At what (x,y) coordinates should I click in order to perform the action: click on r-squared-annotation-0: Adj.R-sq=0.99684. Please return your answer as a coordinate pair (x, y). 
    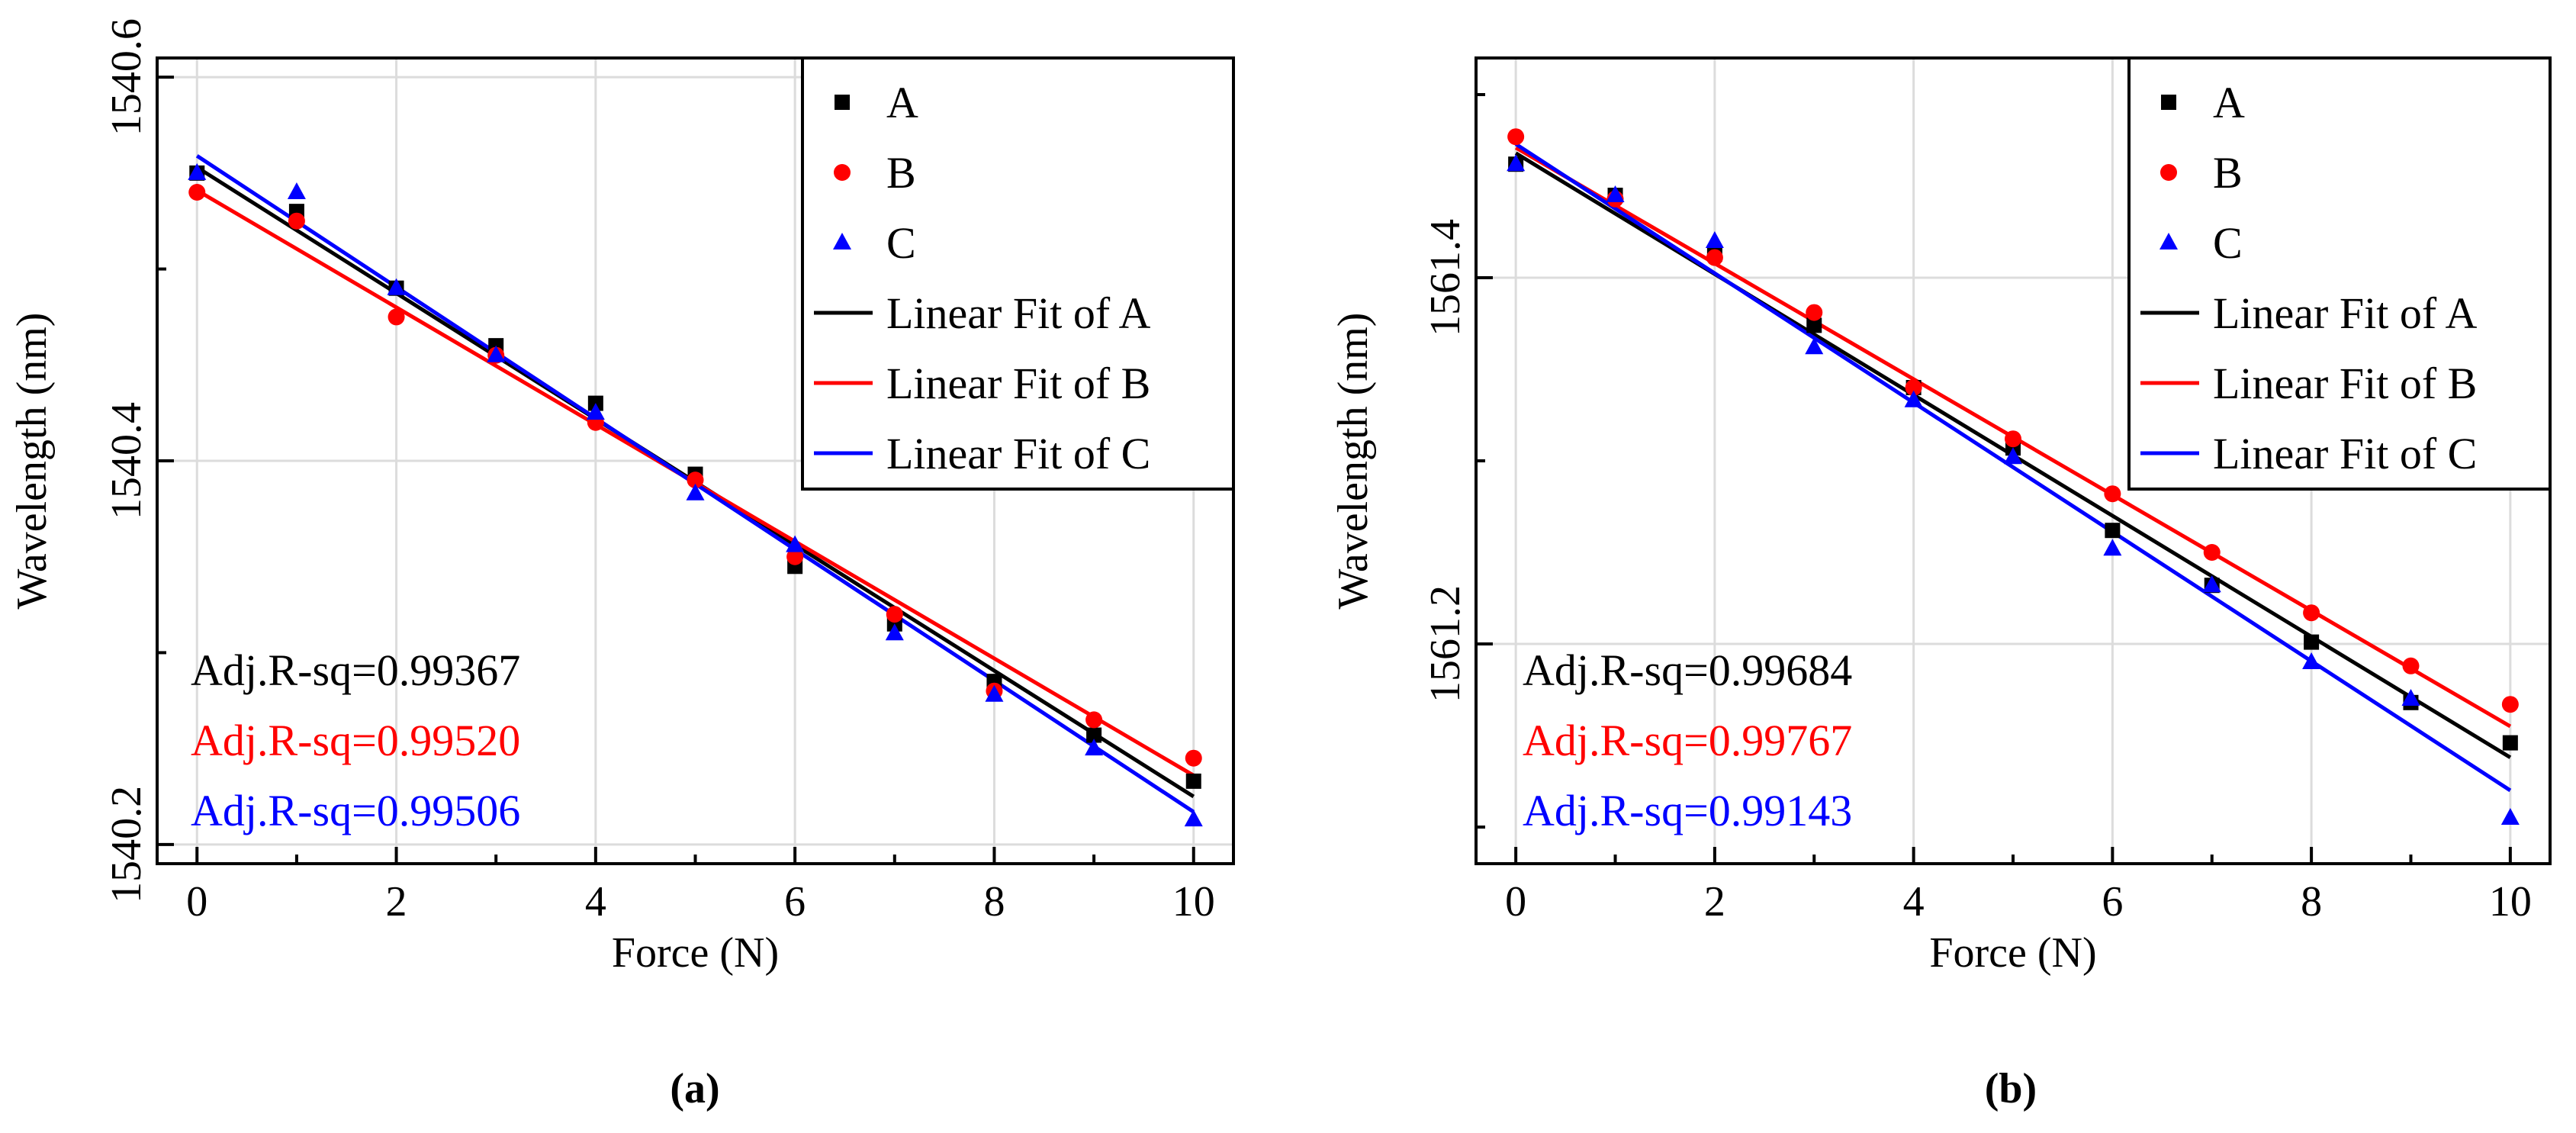
    Looking at the image, I should click on (1687, 670).